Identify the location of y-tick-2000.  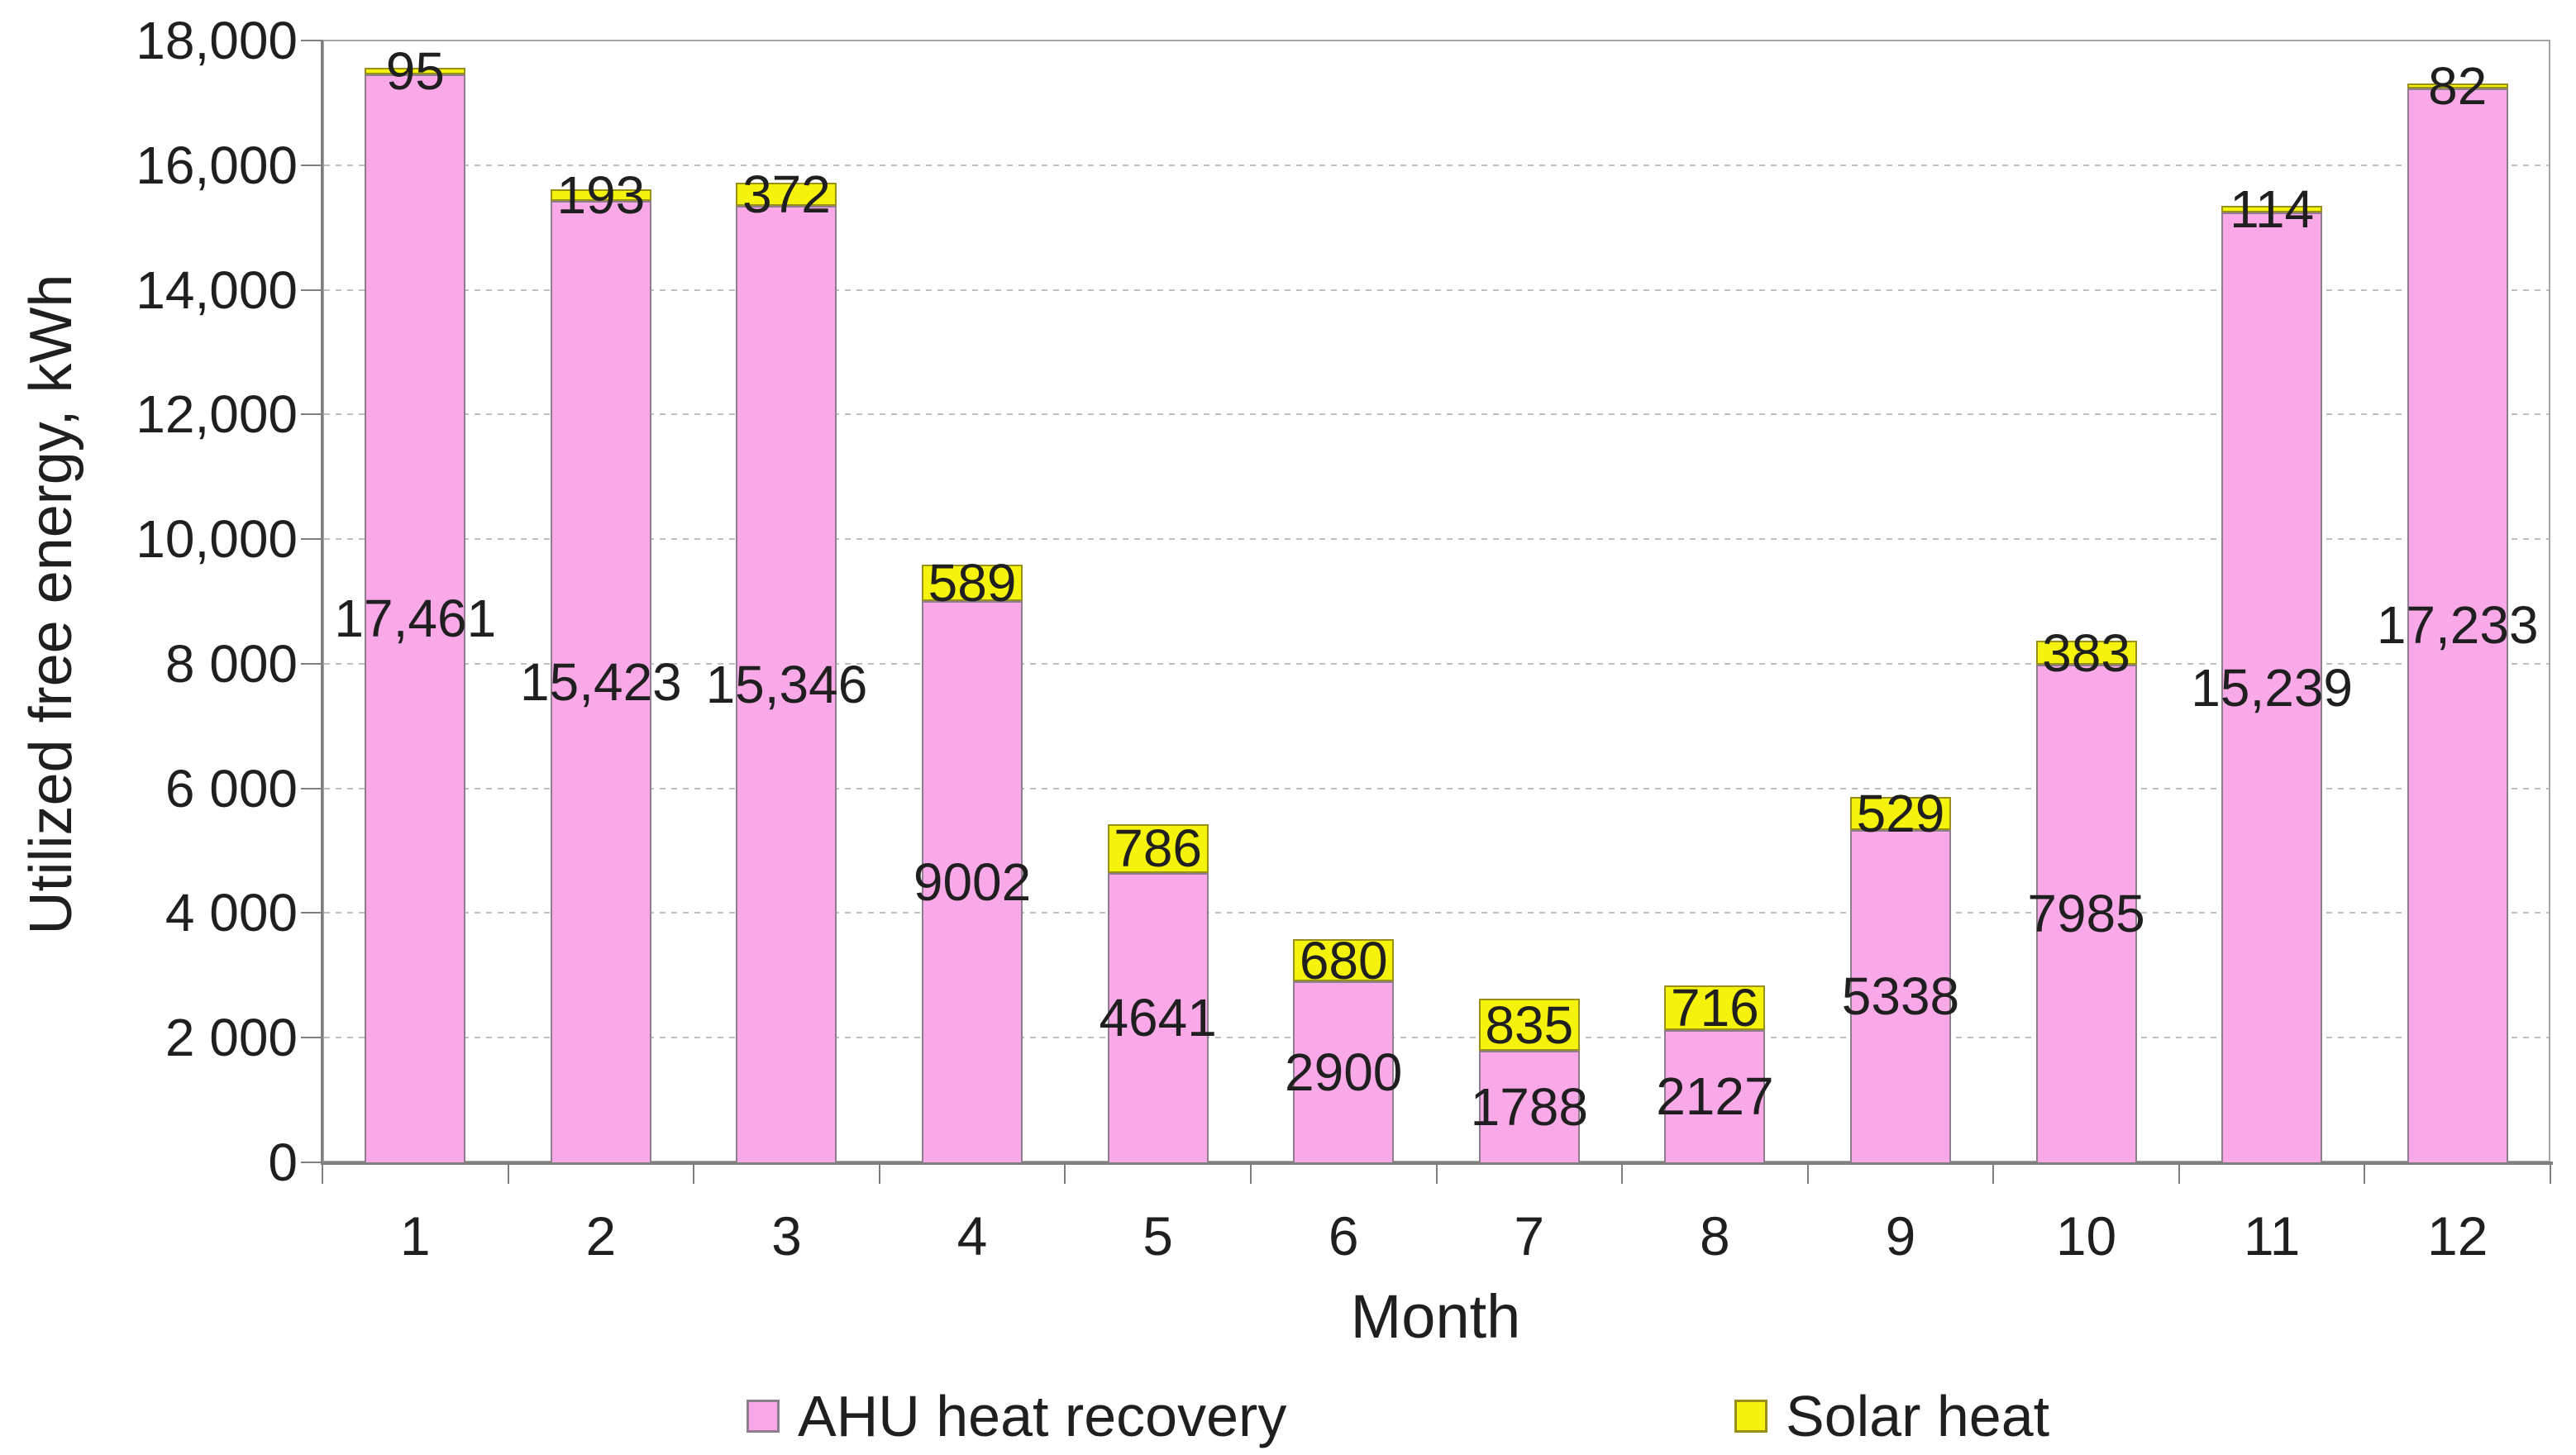
(311, 1038).